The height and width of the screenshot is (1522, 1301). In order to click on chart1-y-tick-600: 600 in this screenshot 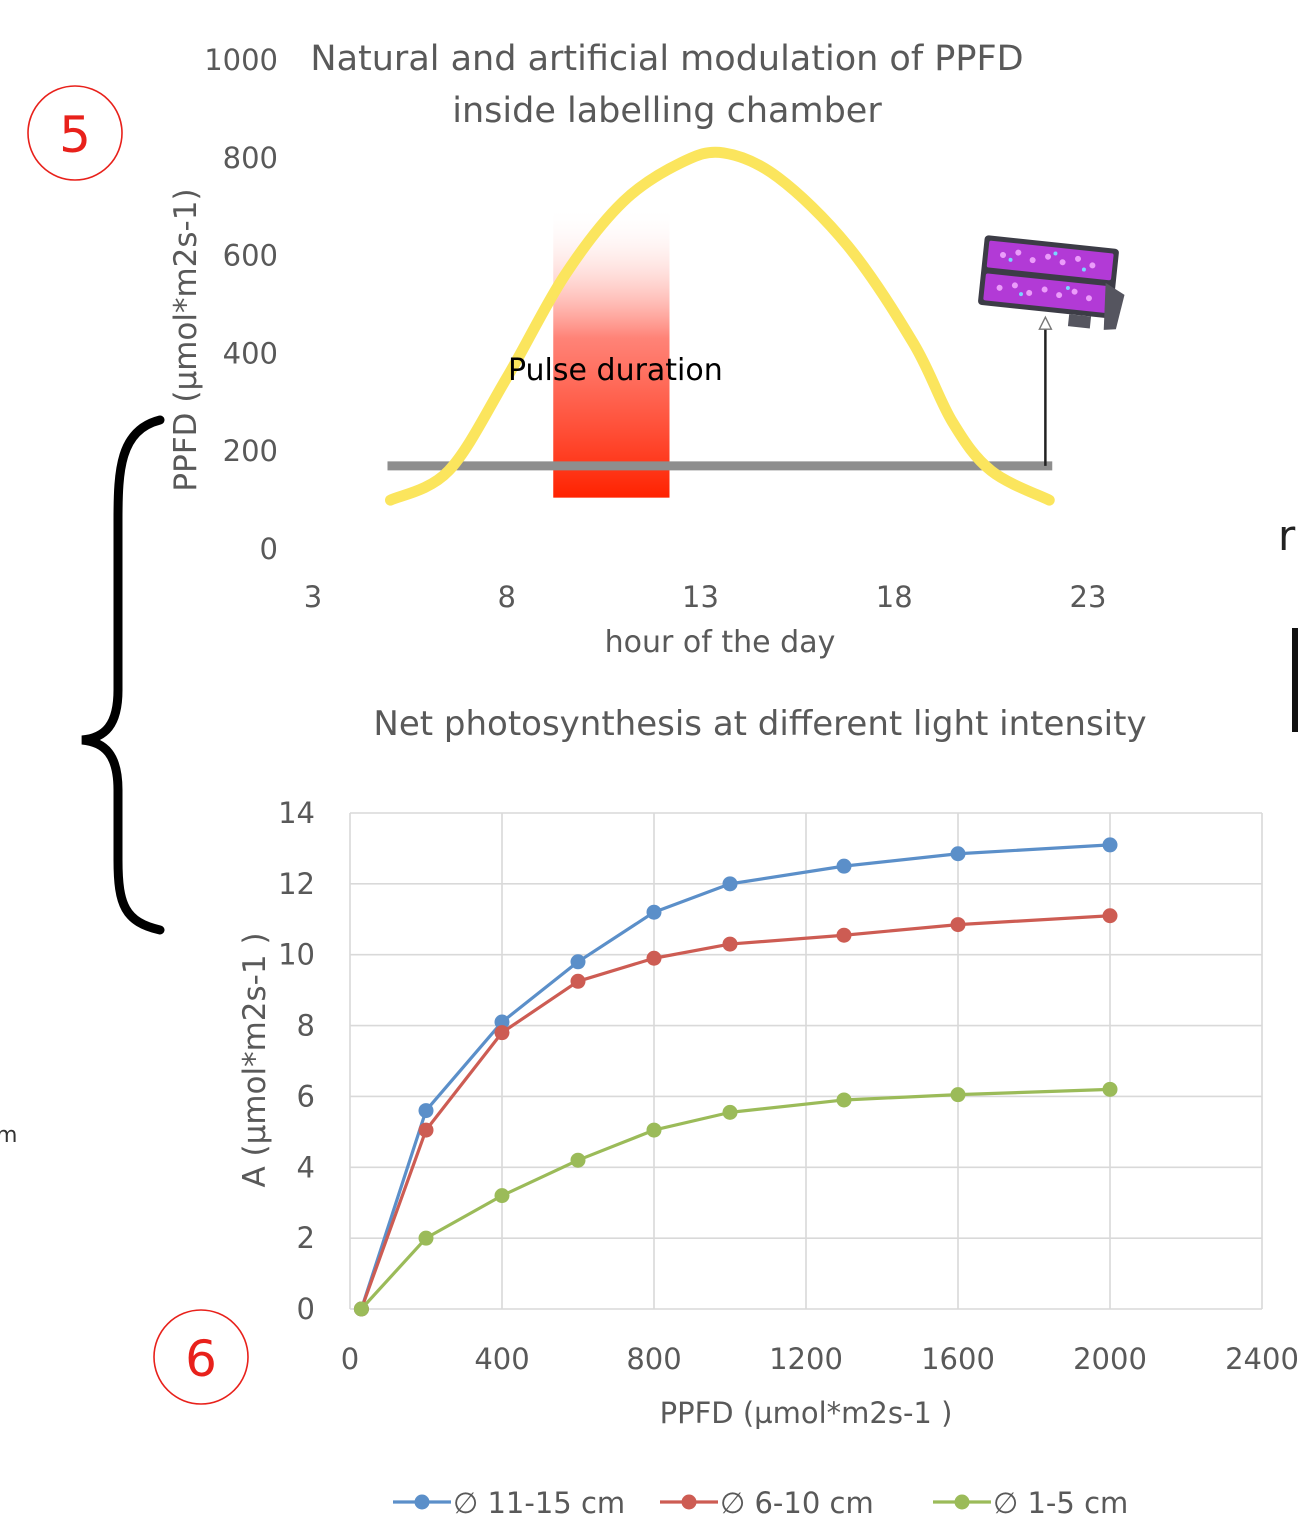, I will do `click(250, 256)`.